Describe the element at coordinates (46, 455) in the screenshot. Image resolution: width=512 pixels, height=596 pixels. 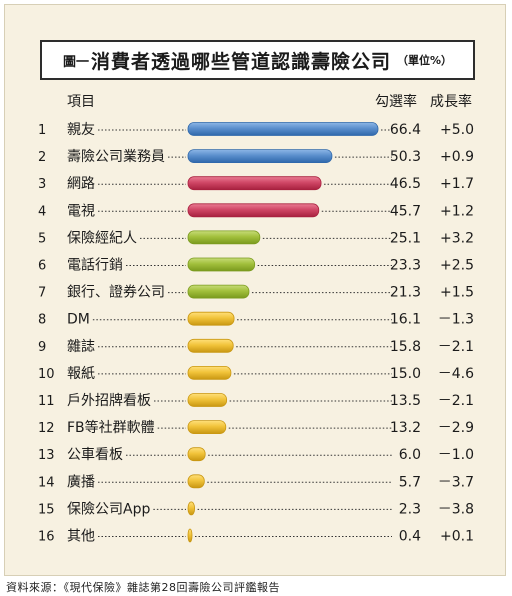
I see `rank-label: 13` at that location.